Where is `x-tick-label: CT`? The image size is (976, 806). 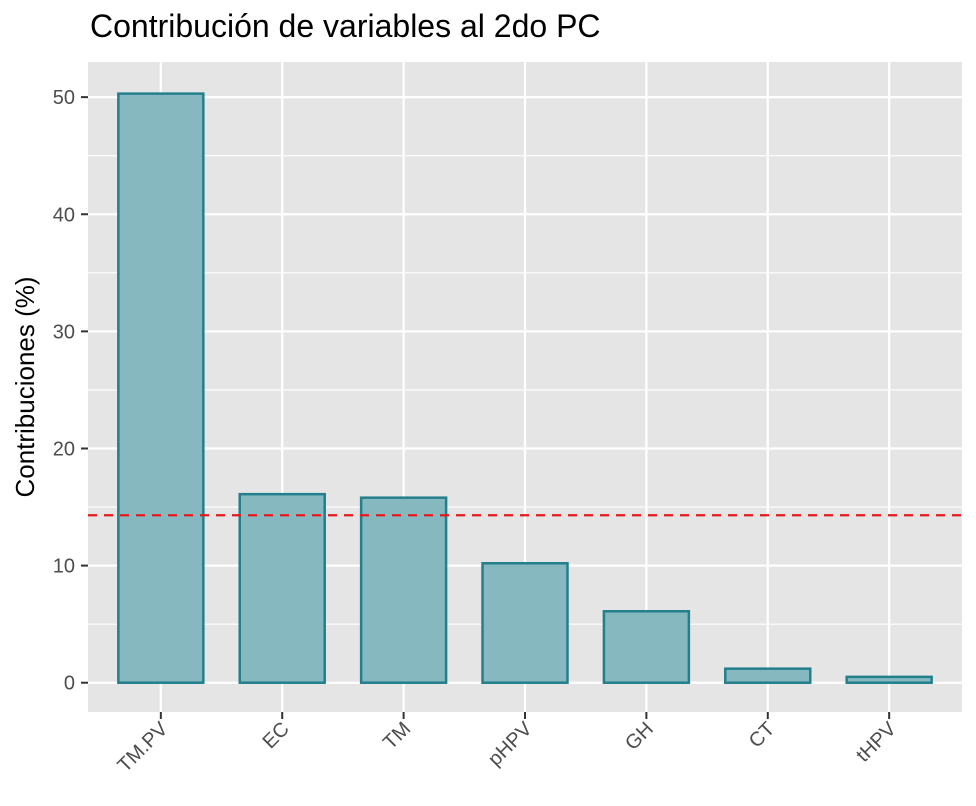
x-tick-label: CT is located at coordinates (762, 735).